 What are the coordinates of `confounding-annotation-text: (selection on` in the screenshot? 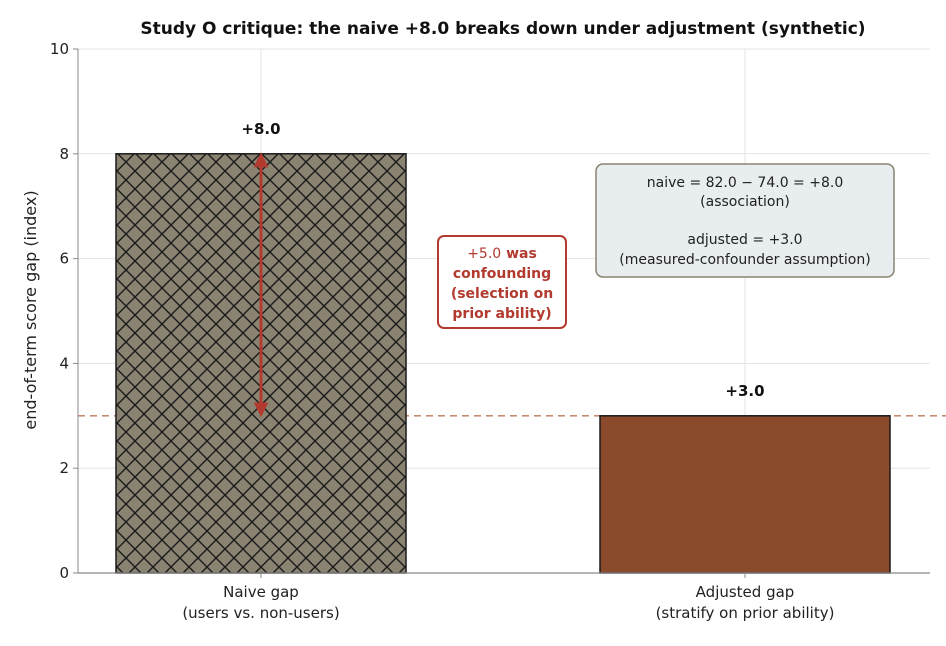 It's located at (502, 294).